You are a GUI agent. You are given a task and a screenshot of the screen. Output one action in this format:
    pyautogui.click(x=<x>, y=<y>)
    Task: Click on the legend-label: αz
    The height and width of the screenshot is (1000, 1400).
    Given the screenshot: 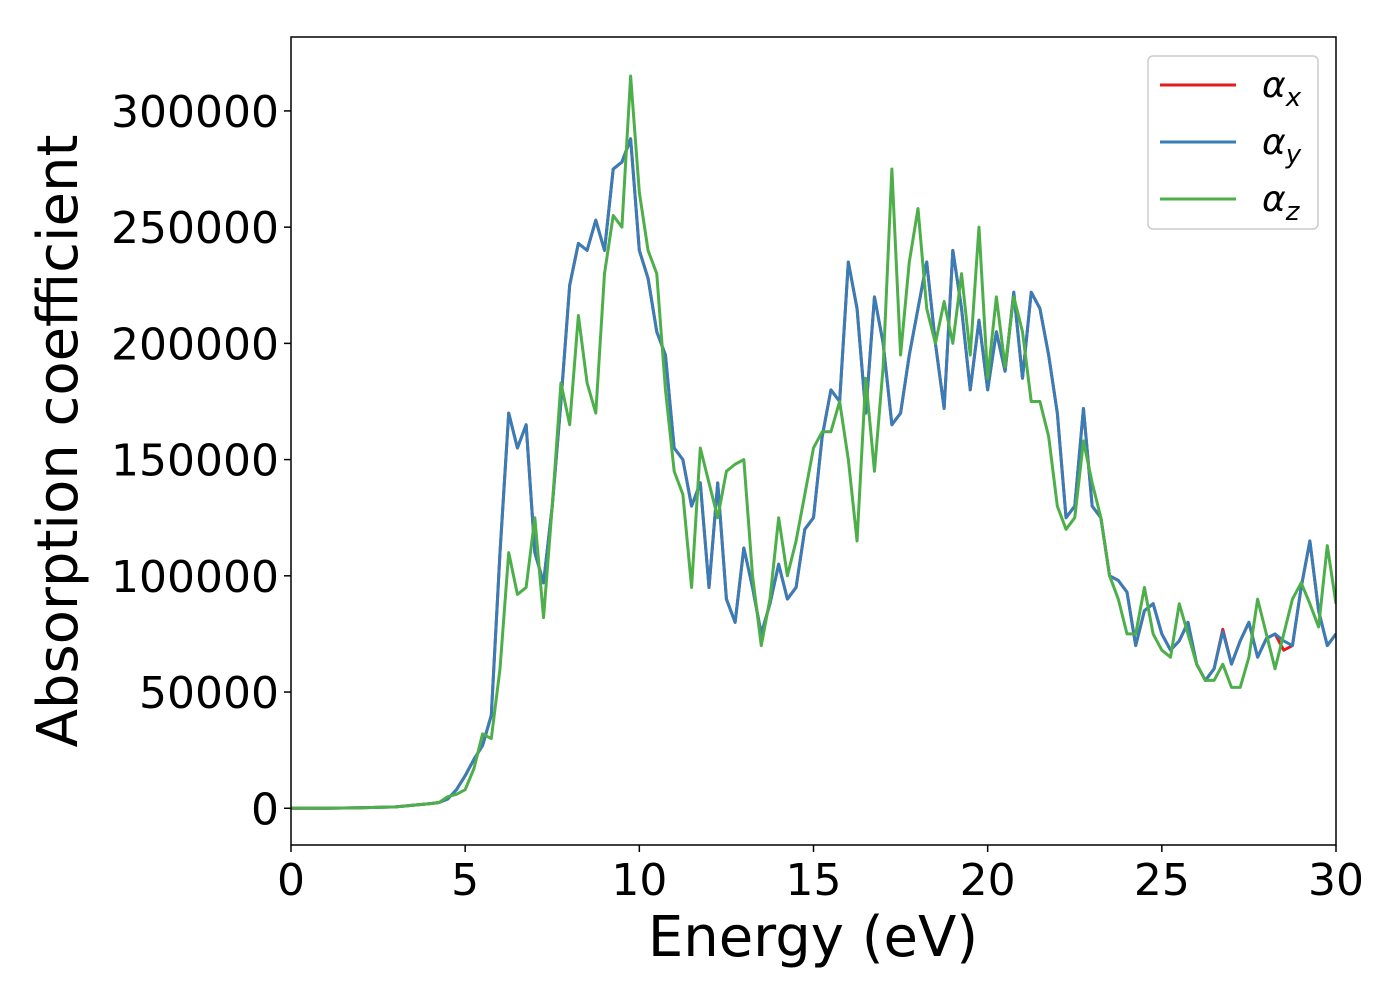 What is the action you would take?
    pyautogui.click(x=1281, y=203)
    